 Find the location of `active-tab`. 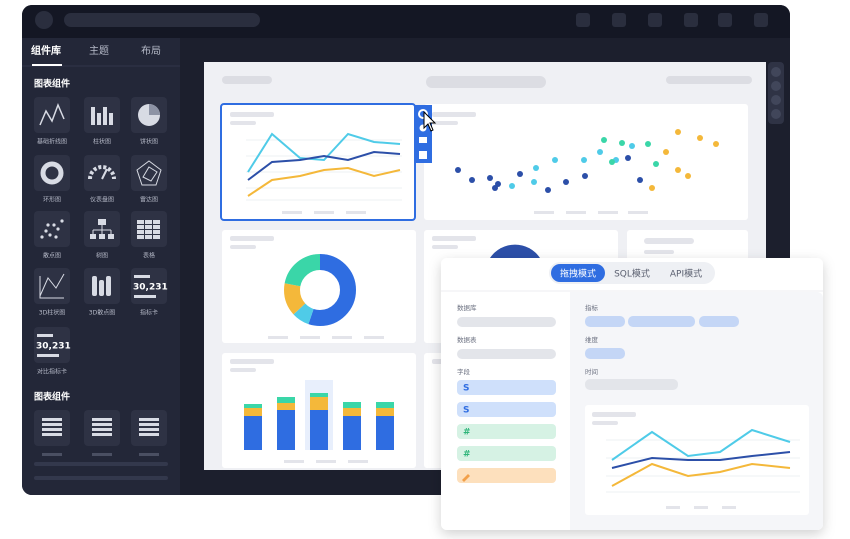

active-tab is located at coordinates (578, 273).